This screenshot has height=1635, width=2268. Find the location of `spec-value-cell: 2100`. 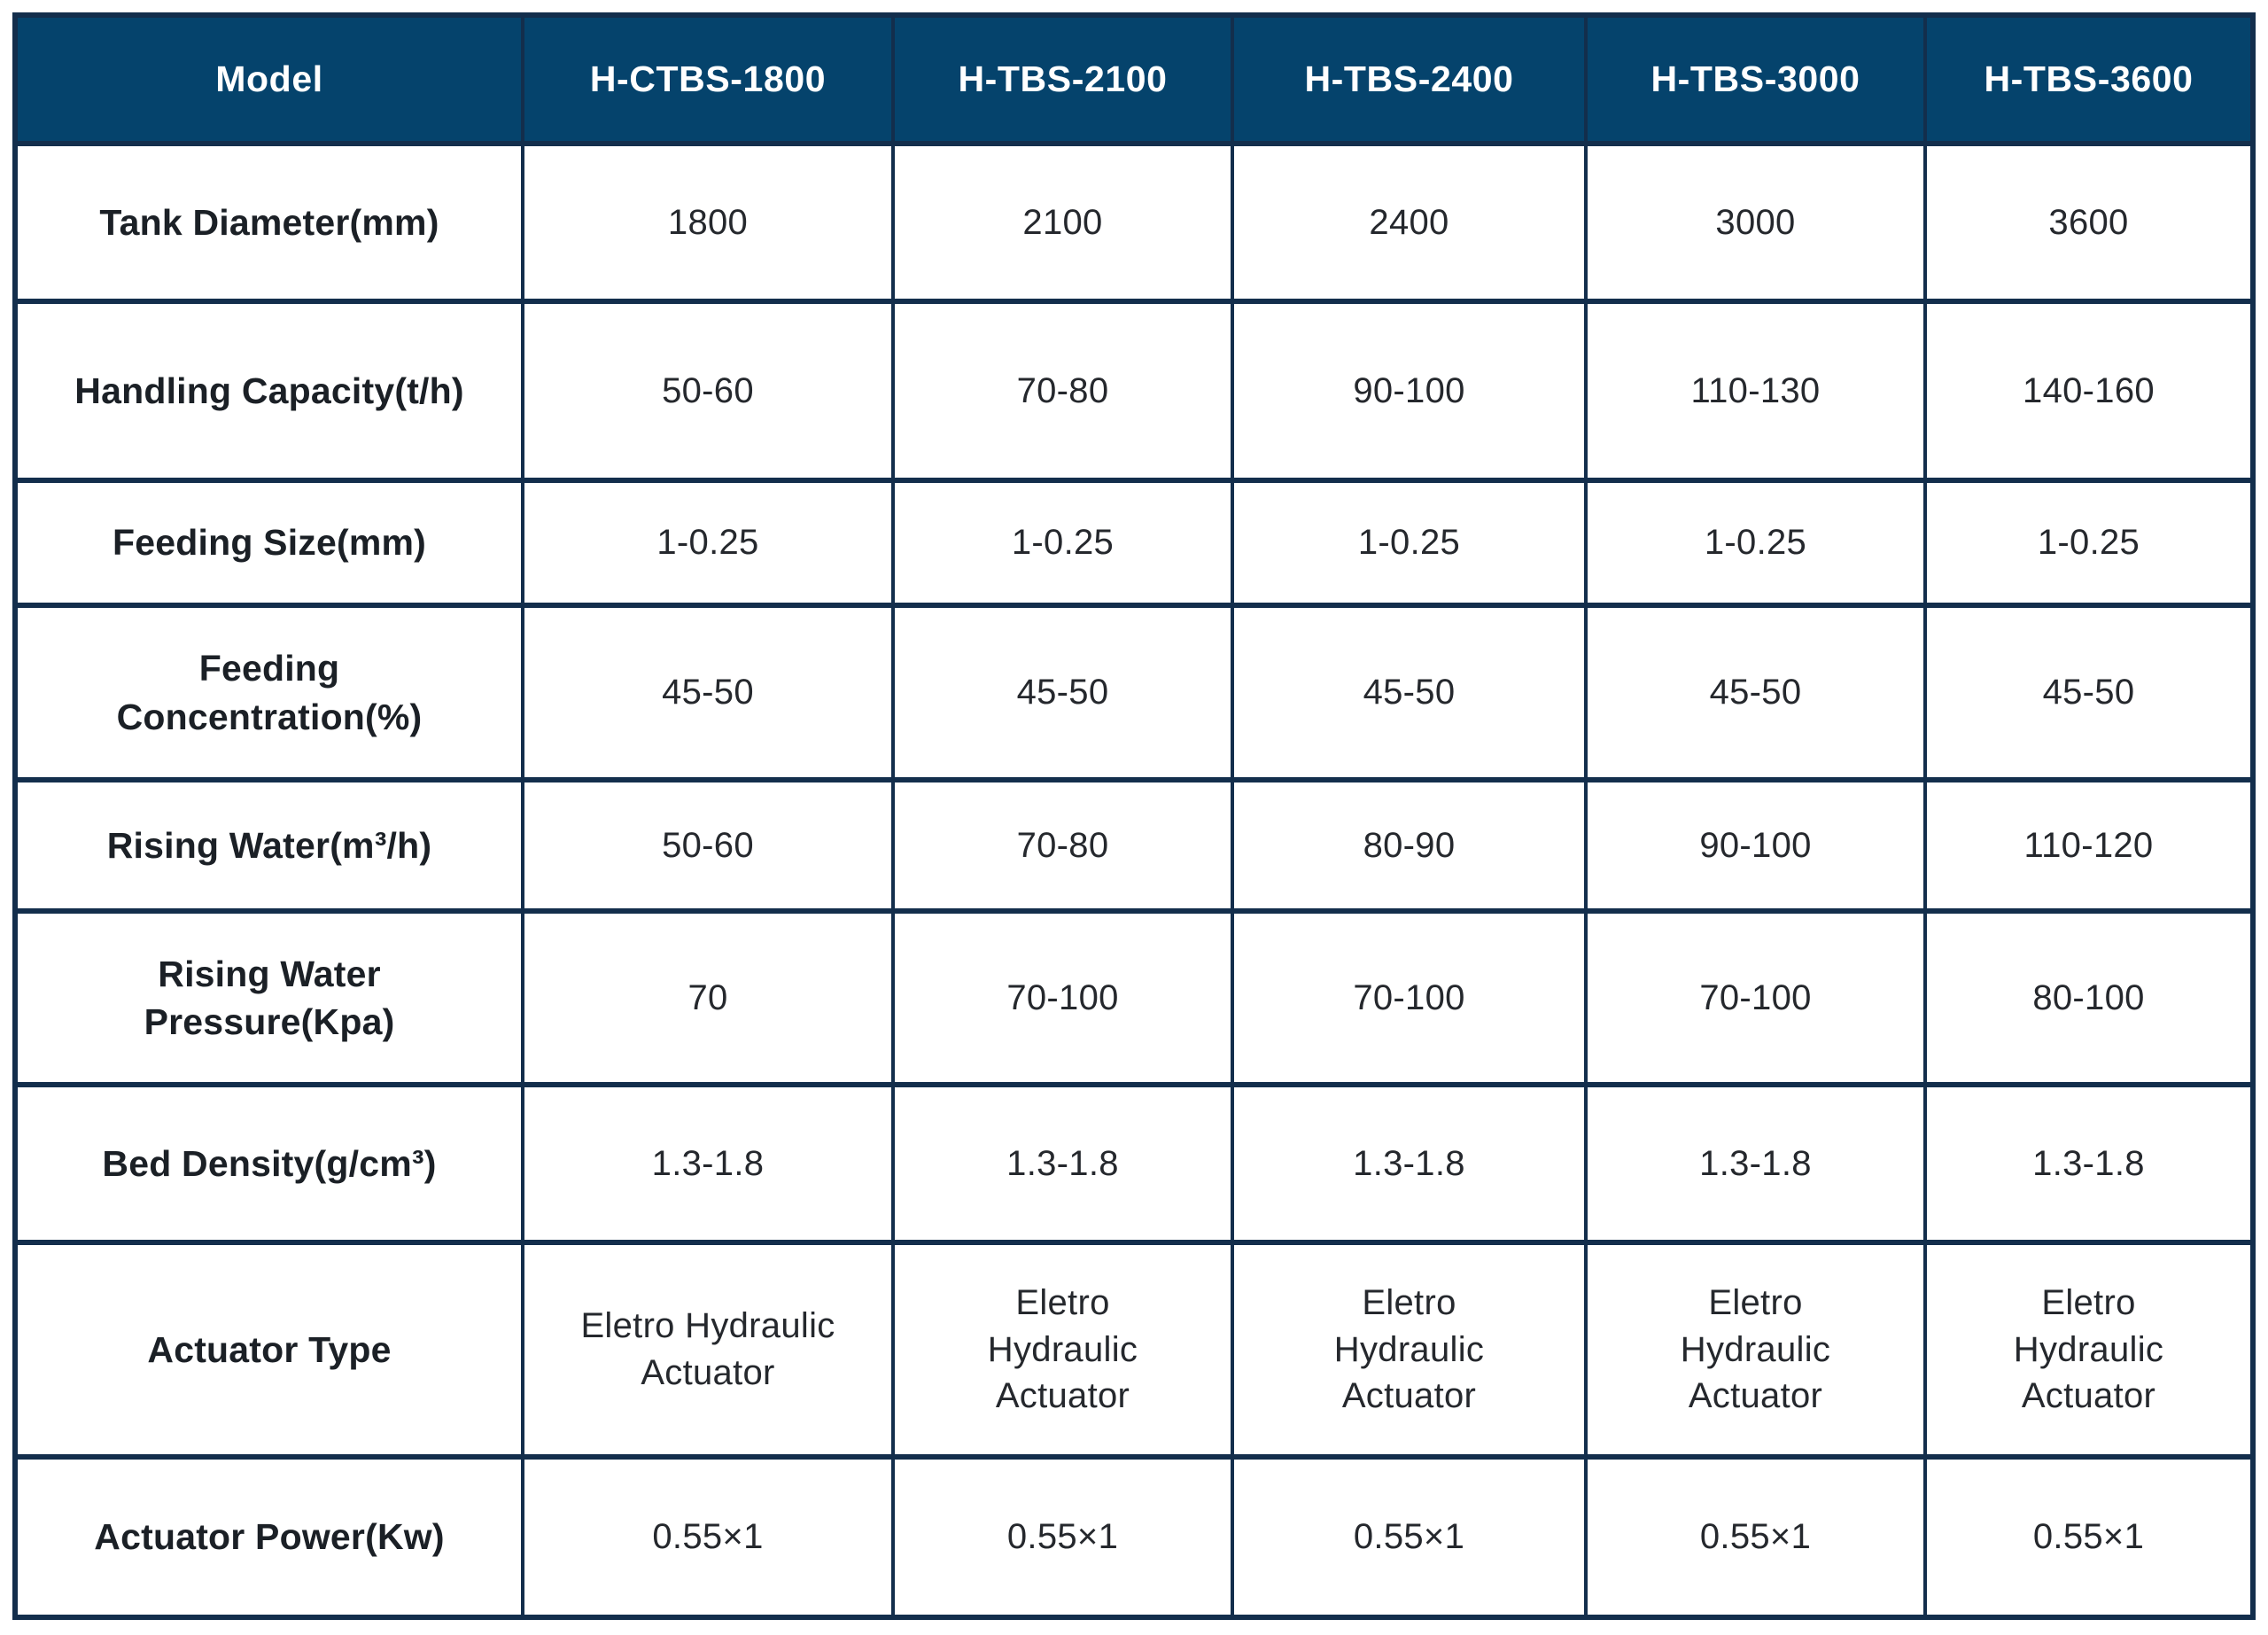

spec-value-cell: 2100 is located at coordinates (1063, 222).